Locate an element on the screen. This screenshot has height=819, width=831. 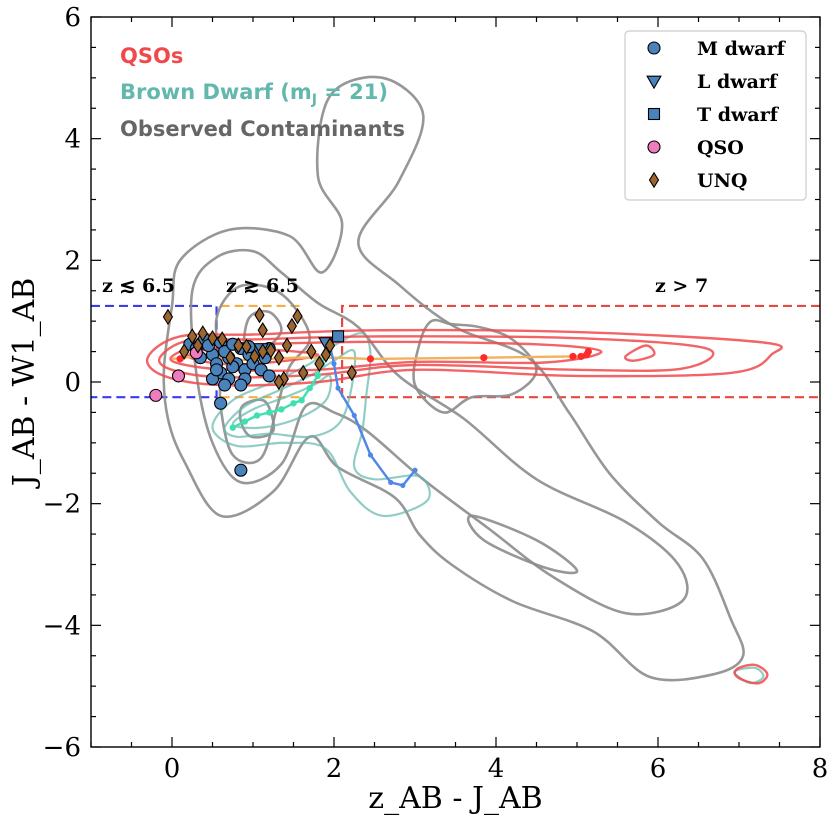
x-tick-label: 6 is located at coordinates (658, 769).